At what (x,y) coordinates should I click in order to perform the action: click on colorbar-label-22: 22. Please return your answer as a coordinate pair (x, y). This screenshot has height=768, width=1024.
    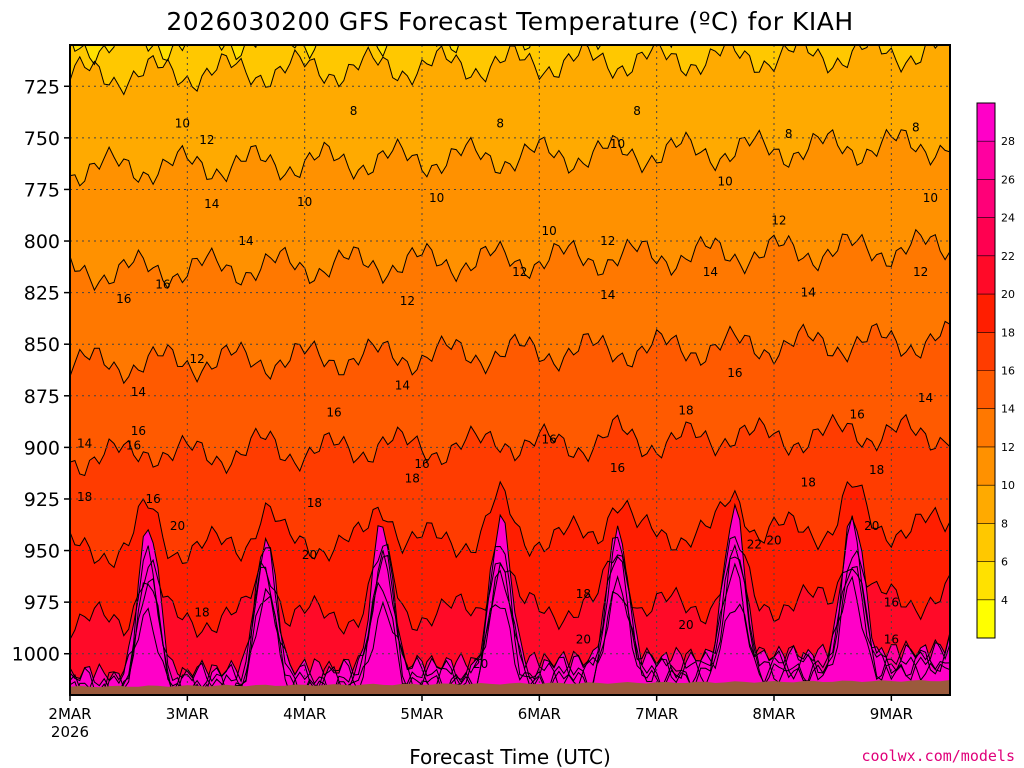
    Looking at the image, I should click on (1008, 256).